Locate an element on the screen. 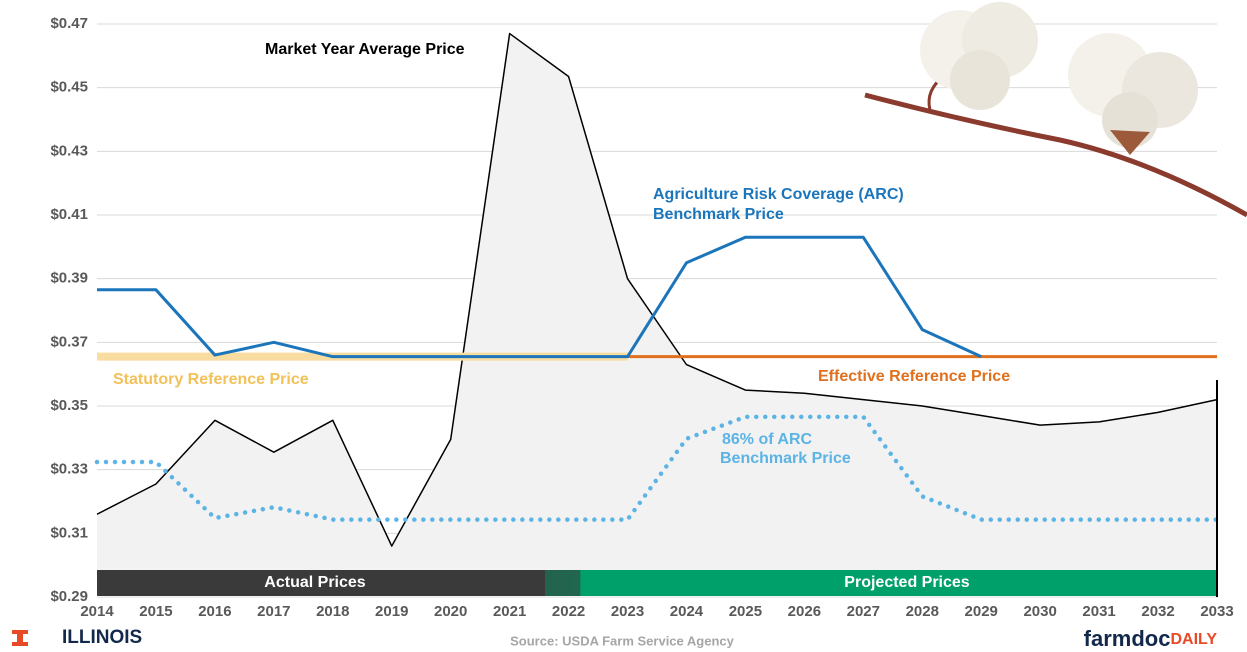 The image size is (1247, 652). x-tick-label: 2025 is located at coordinates (745, 611).